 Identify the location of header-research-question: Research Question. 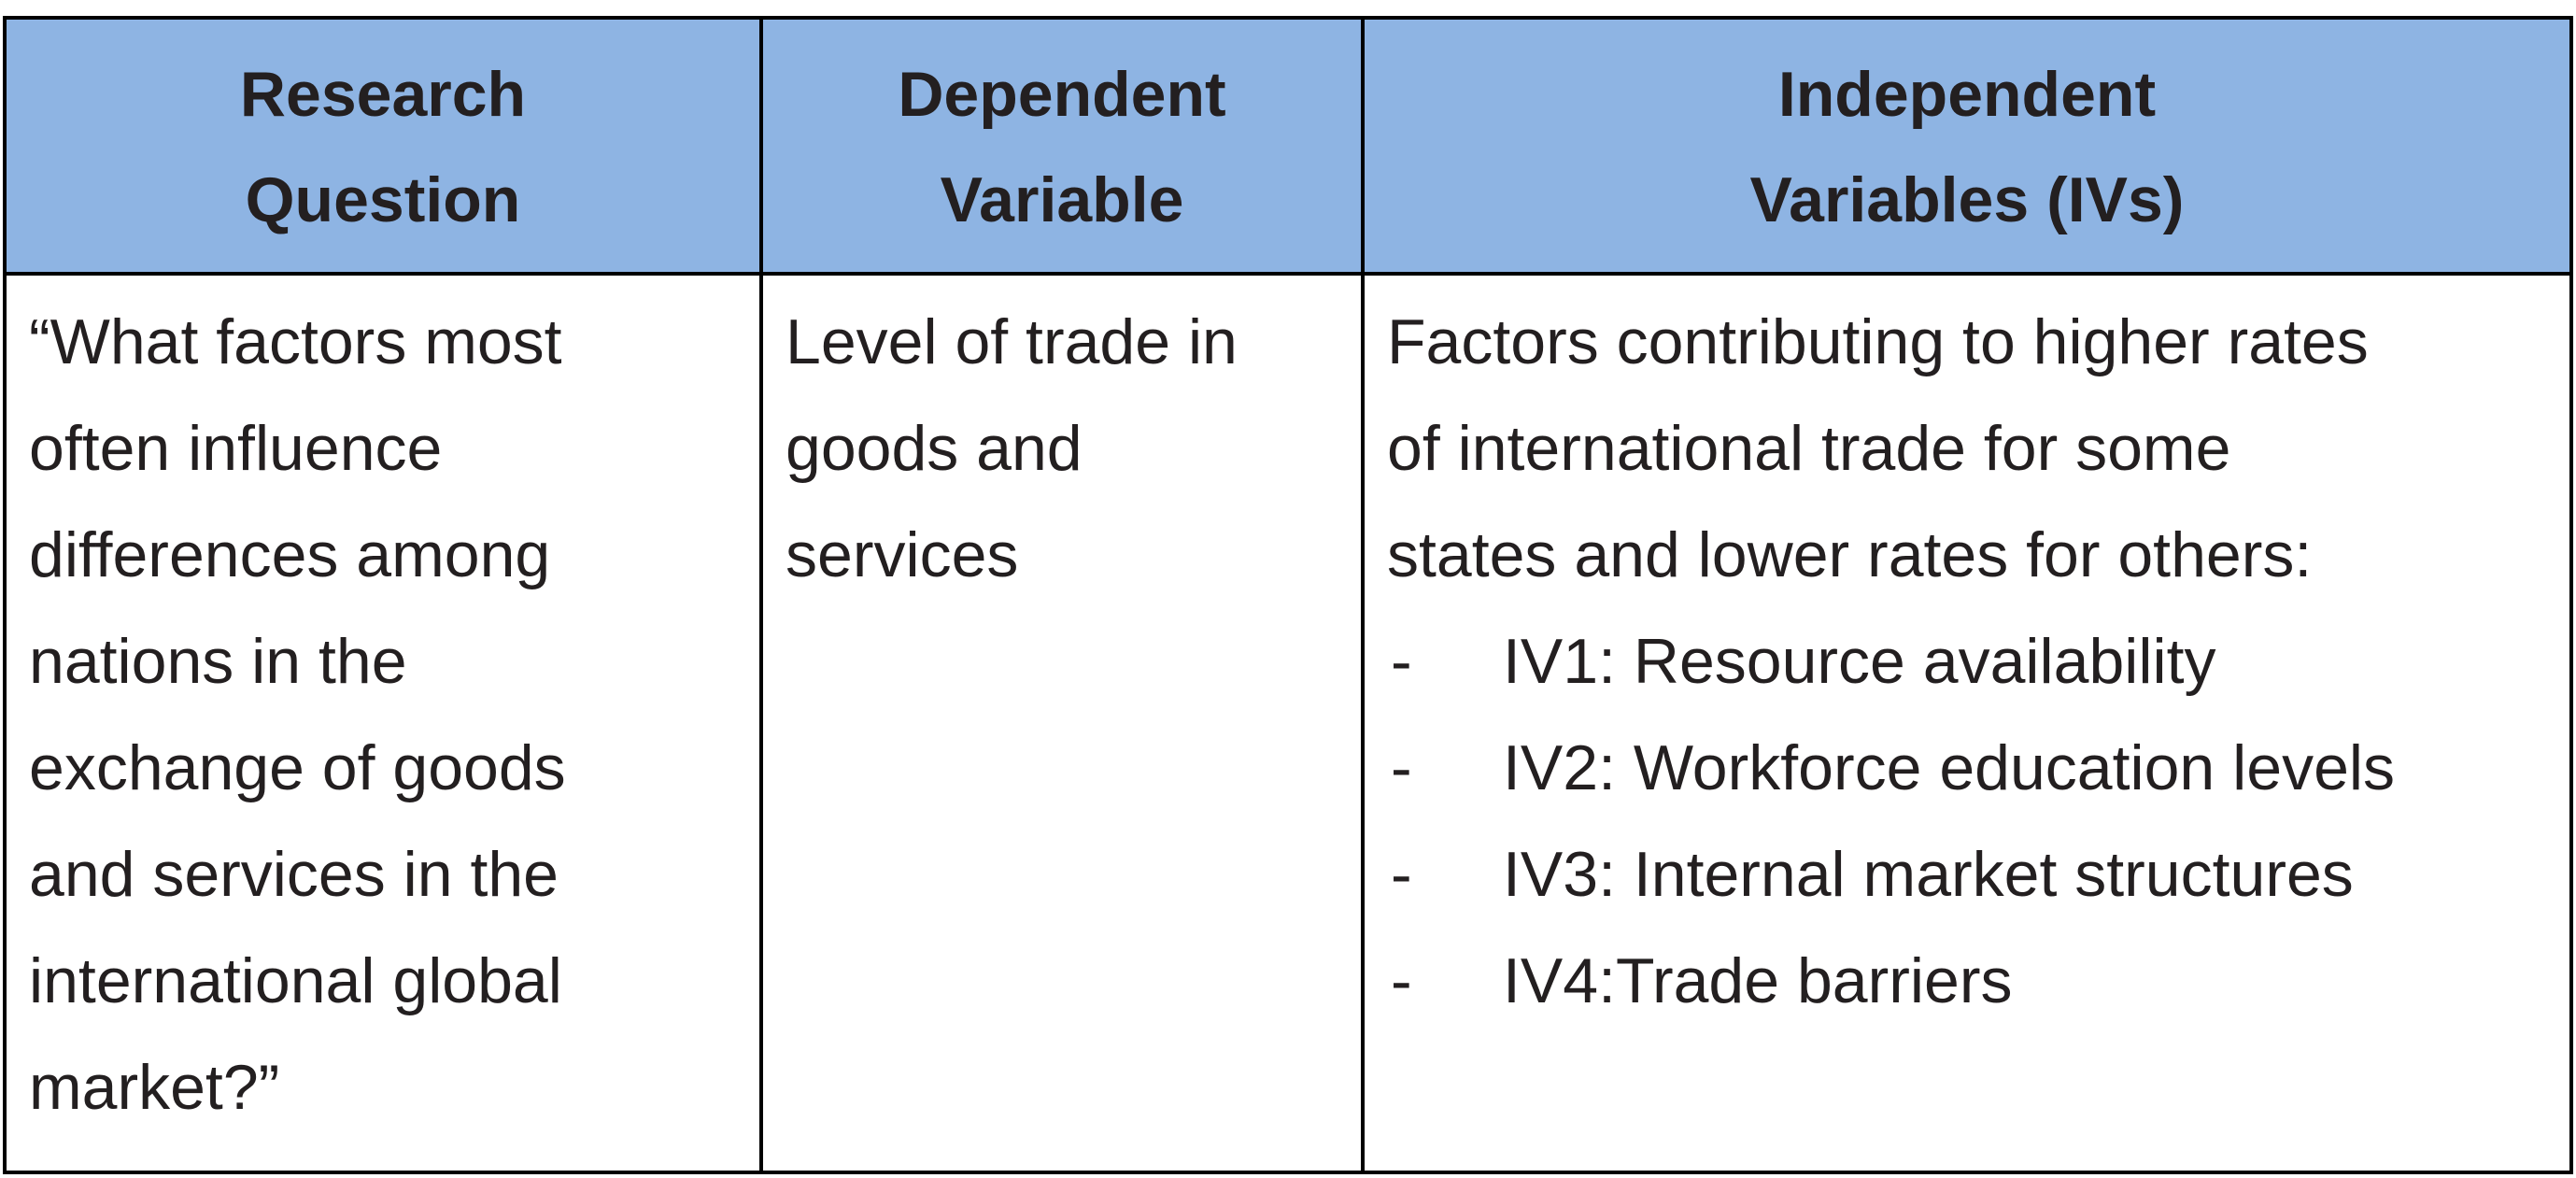
(385, 148).